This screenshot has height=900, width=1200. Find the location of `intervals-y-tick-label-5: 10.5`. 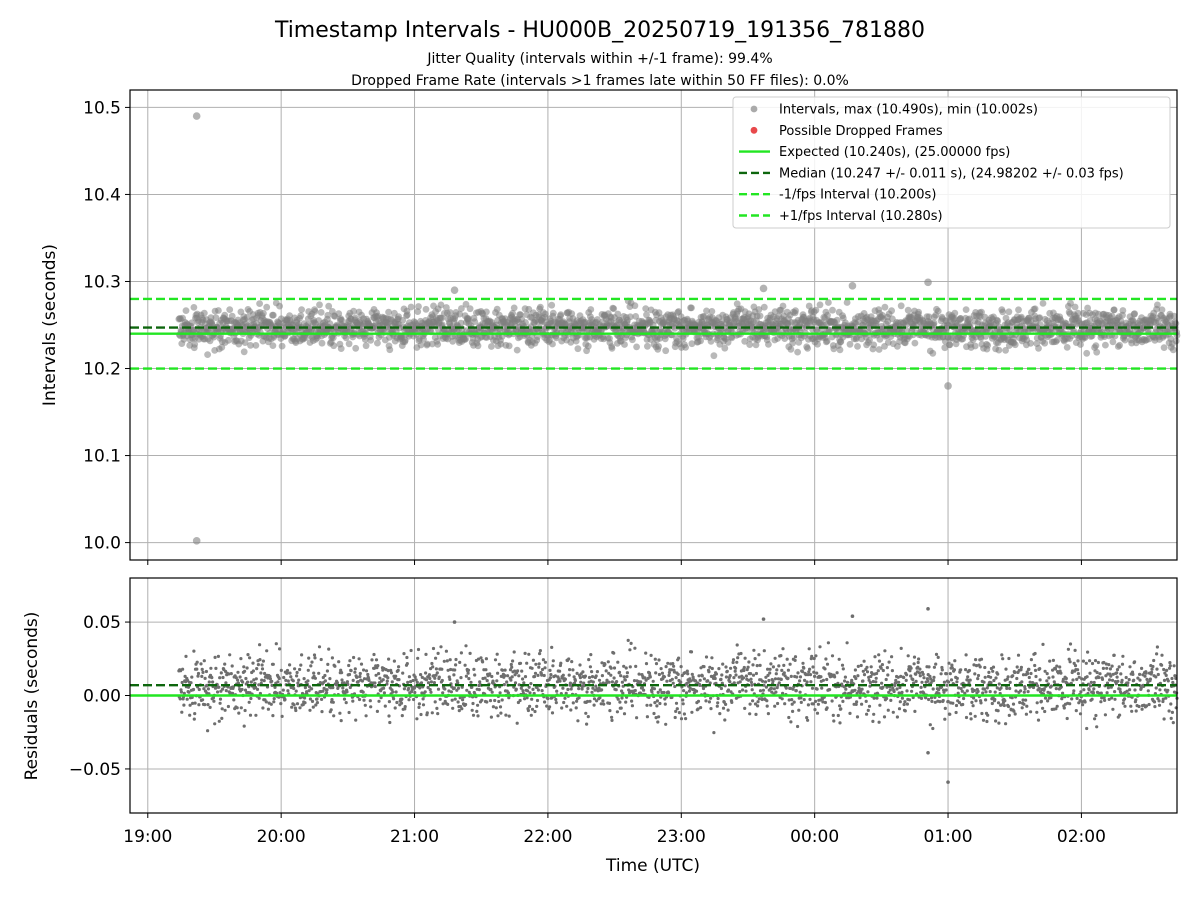

intervals-y-tick-label-5: 10.5 is located at coordinates (102, 108).